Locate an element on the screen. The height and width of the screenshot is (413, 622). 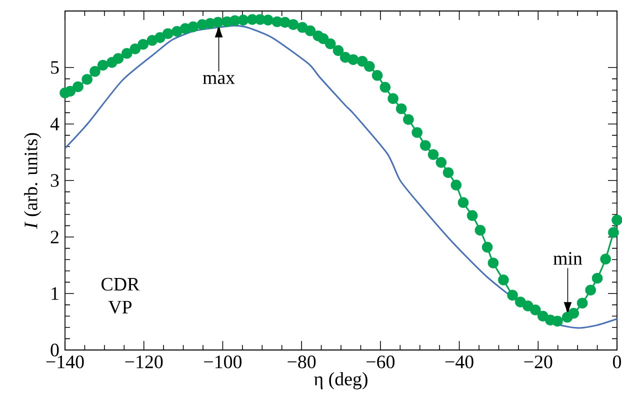
y-tick-label: 1 is located at coordinates (55, 293).